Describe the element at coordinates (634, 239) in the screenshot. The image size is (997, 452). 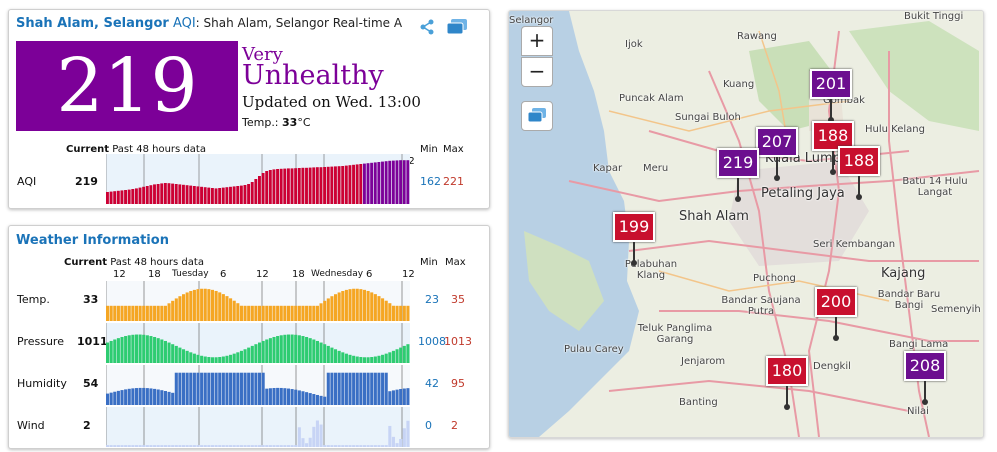
I see `aqi-station-marker: 199` at that location.